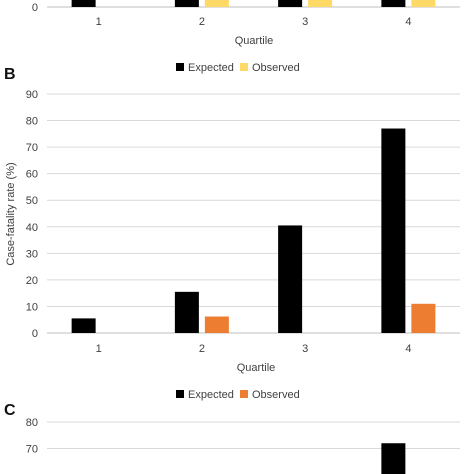  I want to click on panel-b-y-axis-title: Case-fatality rate (%), so click(11, 213).